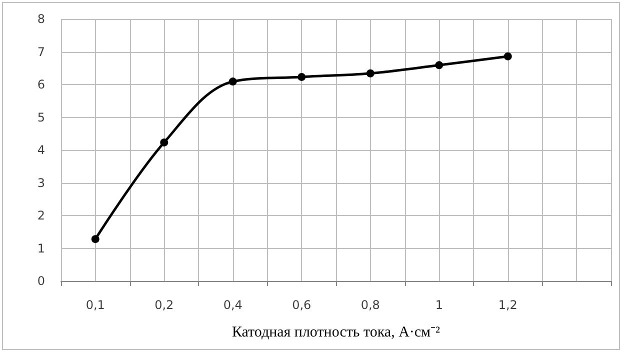 The image size is (624, 354). Describe the element at coordinates (164, 305) in the screenshot. I see `x-tick-label: 0,2` at that location.